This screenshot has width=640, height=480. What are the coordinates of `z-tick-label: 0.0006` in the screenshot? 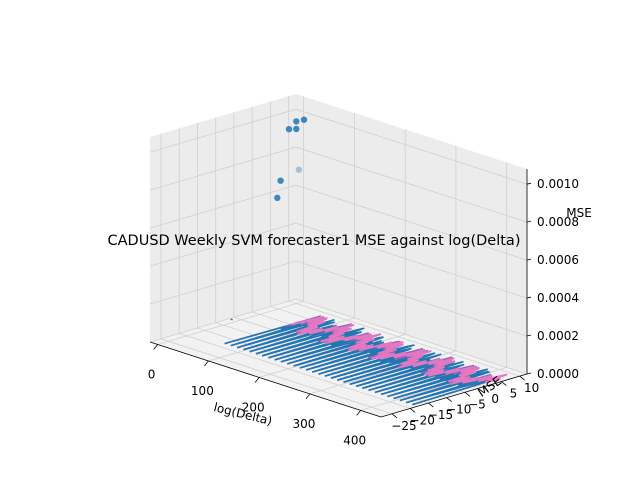 It's located at (558, 260).